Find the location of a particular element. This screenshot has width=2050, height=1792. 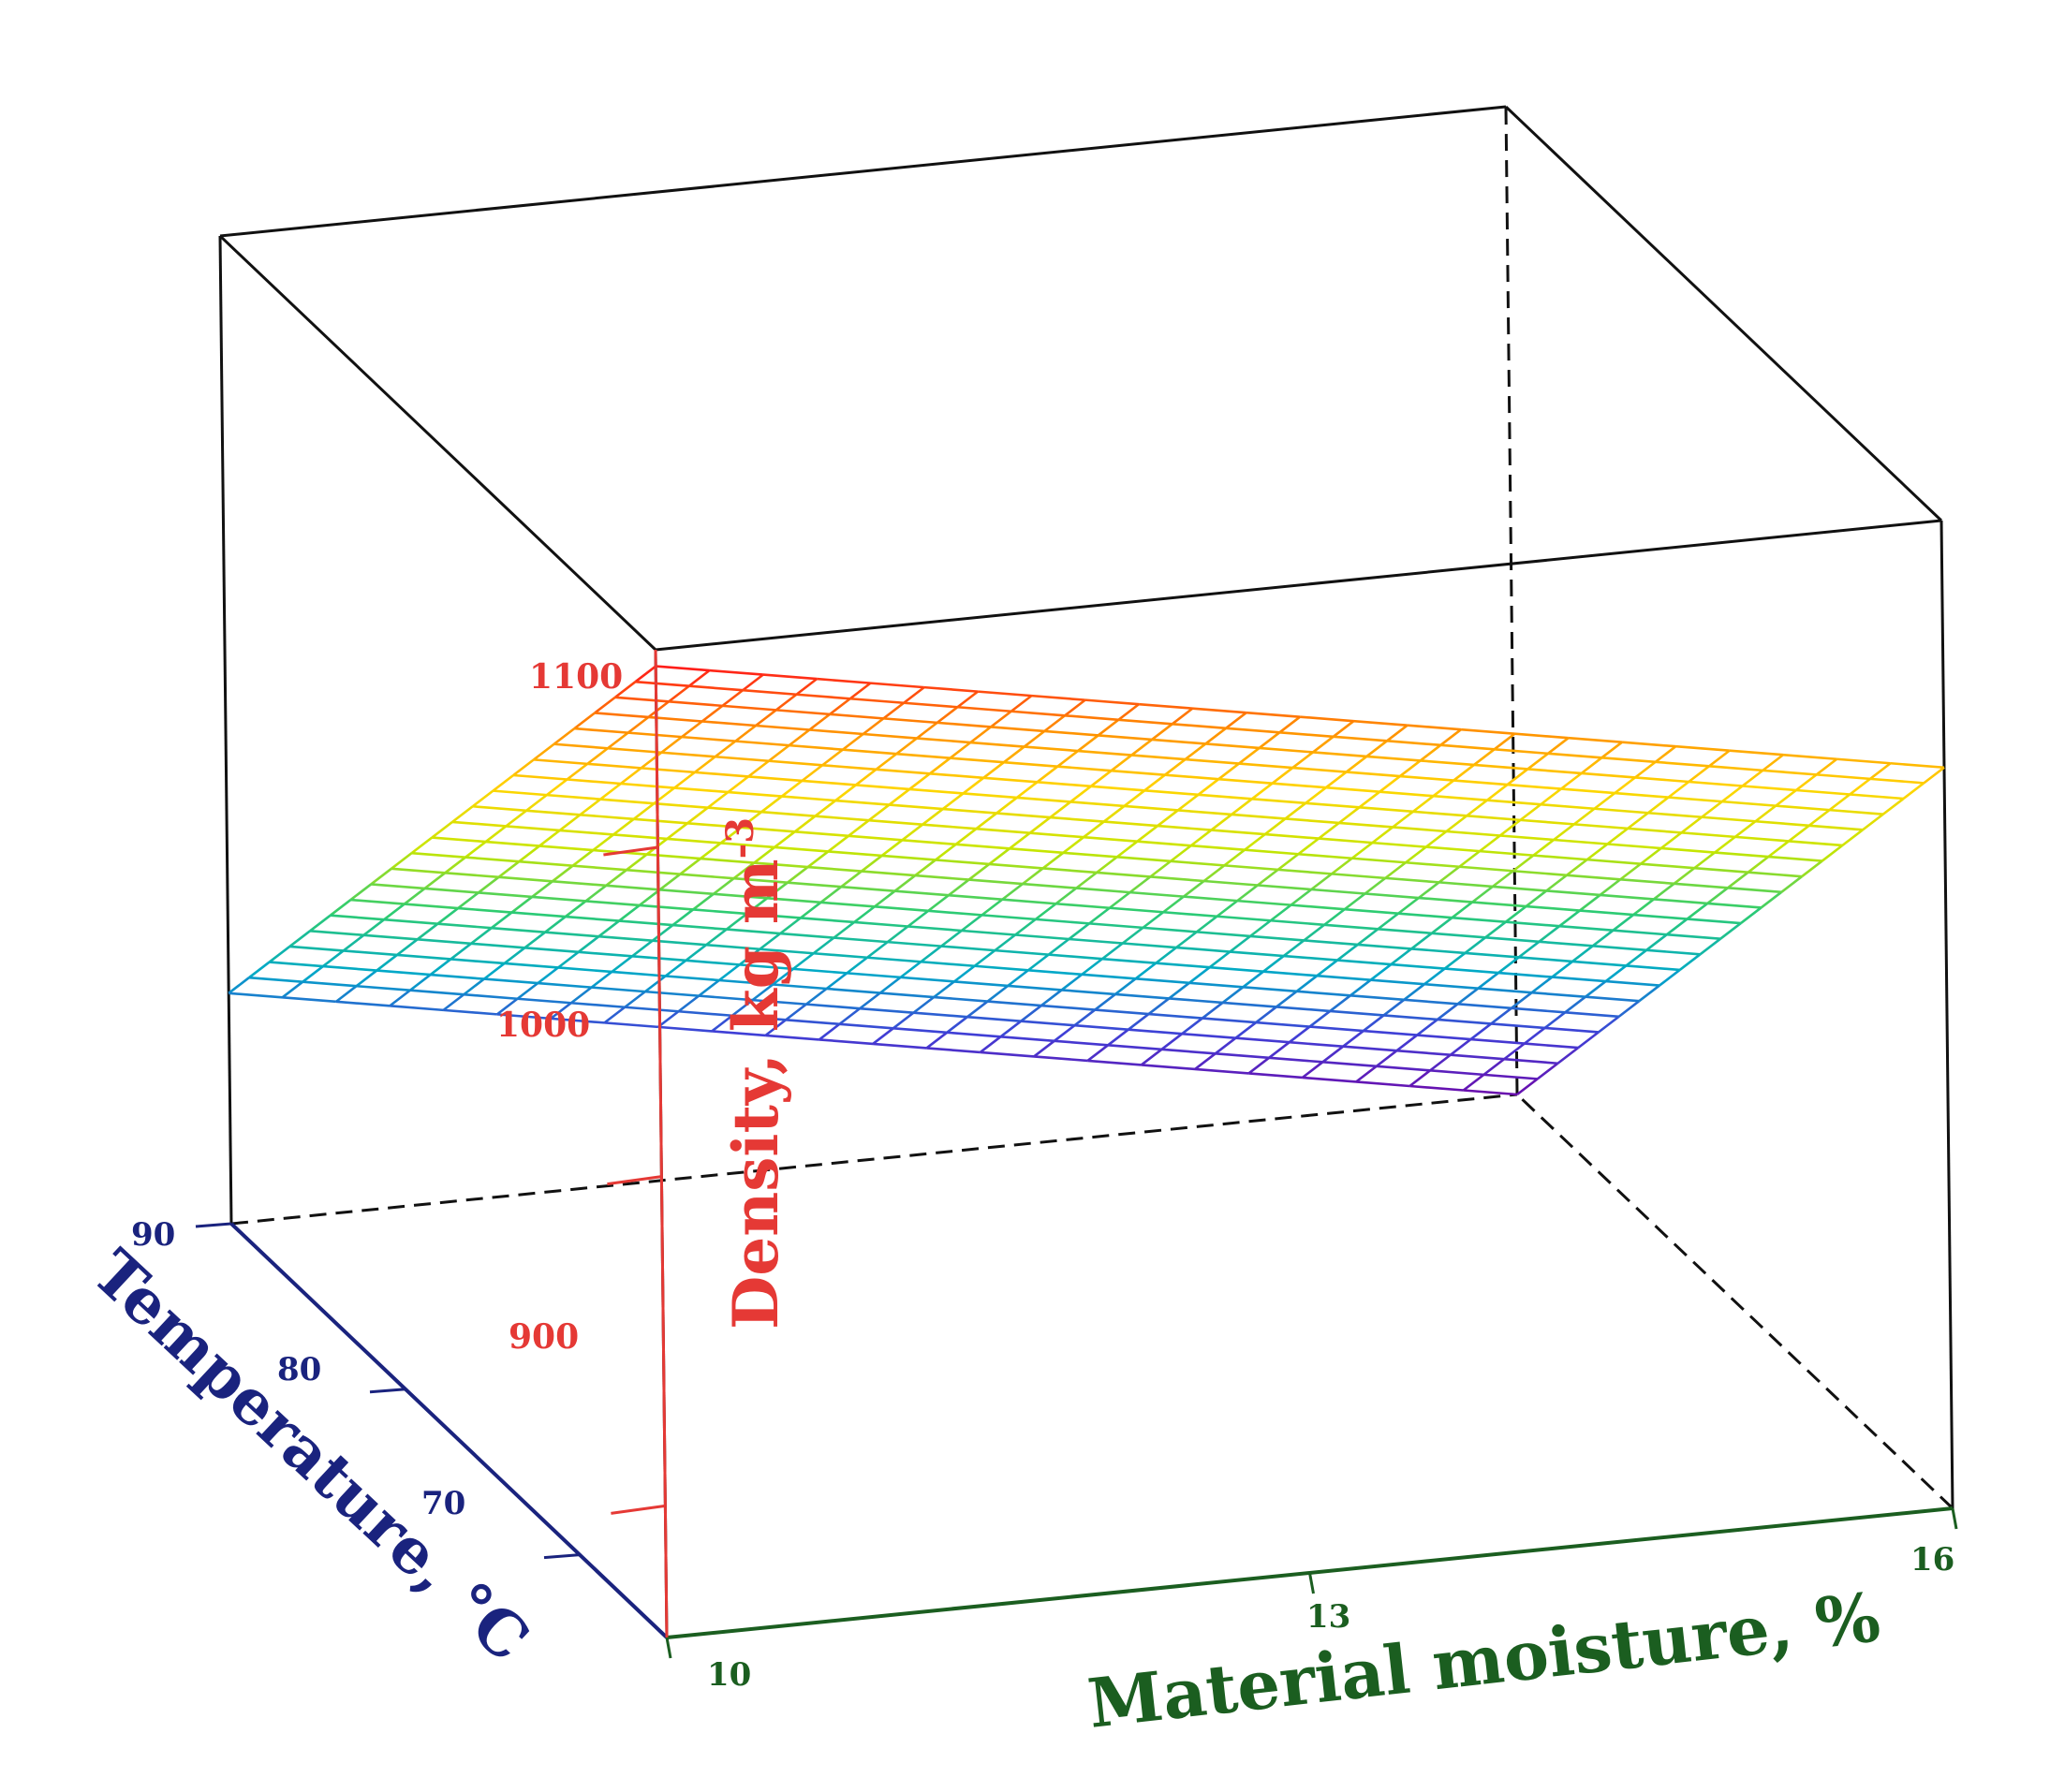

temperature-axis-line is located at coordinates (449, 1431).